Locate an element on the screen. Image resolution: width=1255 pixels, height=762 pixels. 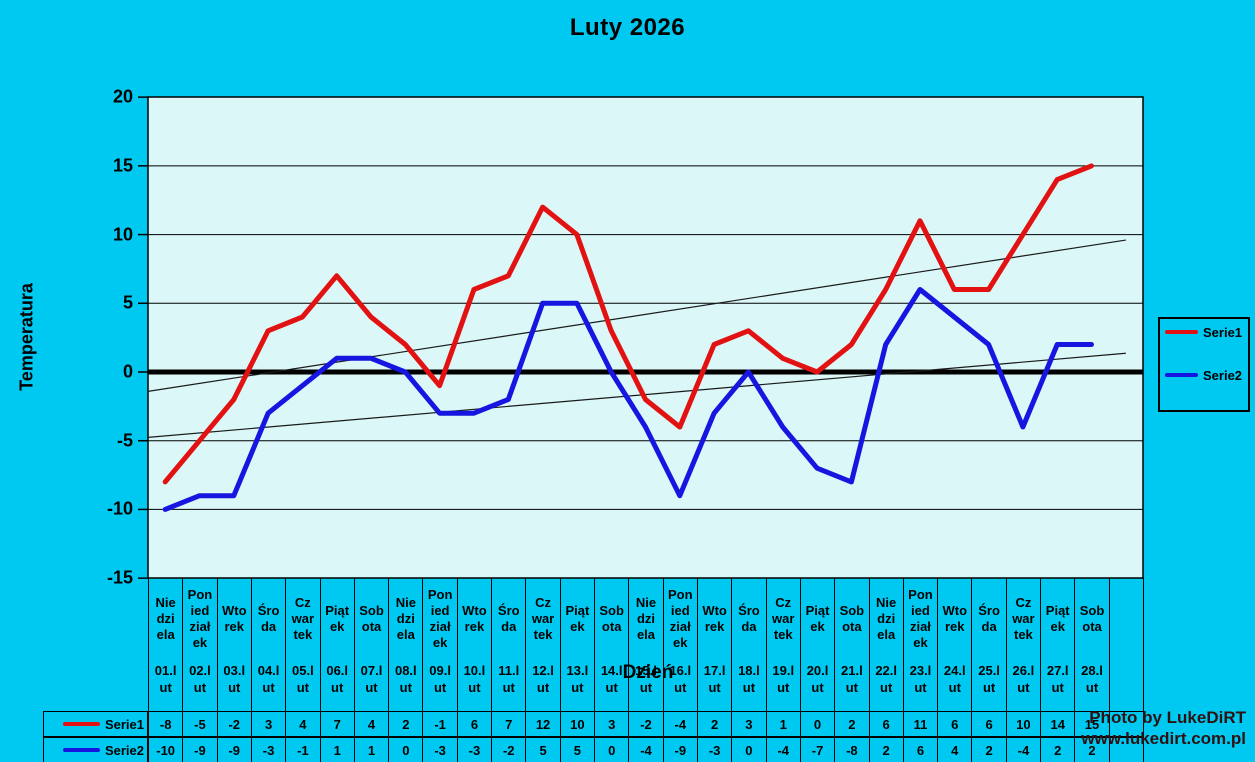
table-cell: -5 is located at coordinates (200, 724).